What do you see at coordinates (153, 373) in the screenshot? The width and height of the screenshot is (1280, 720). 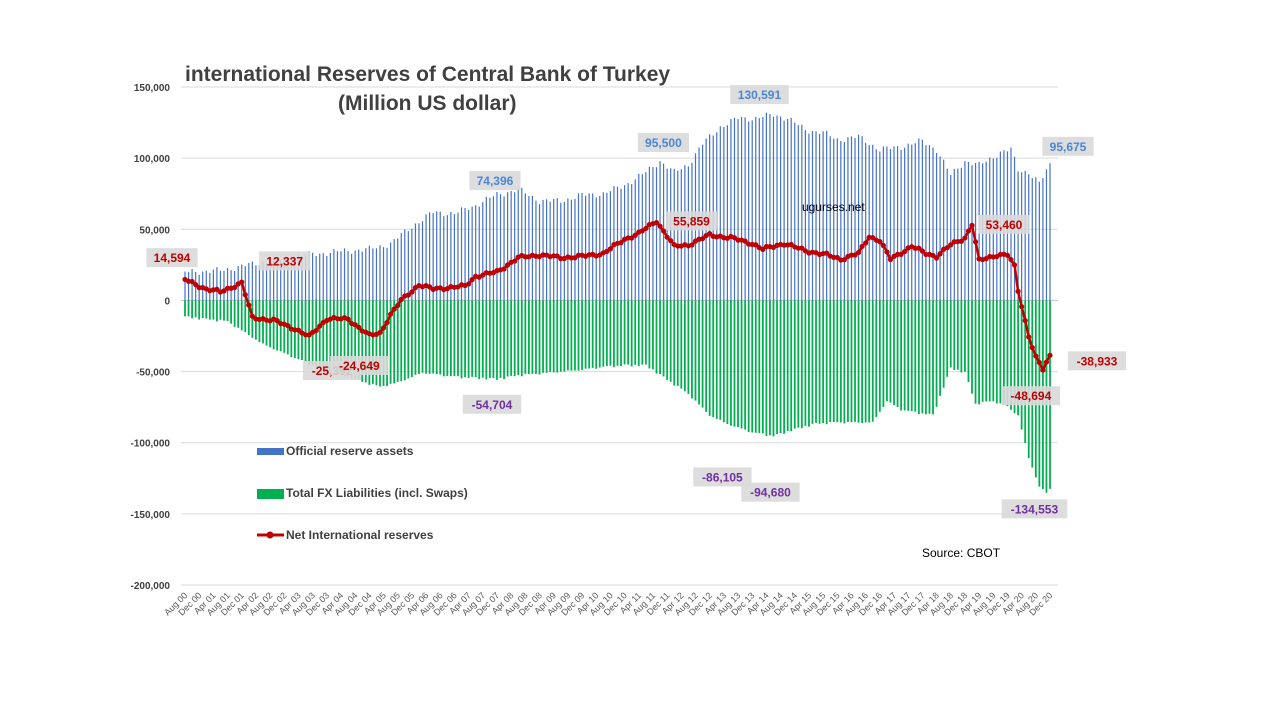 I see `y-tick-label: -50,000` at bounding box center [153, 373].